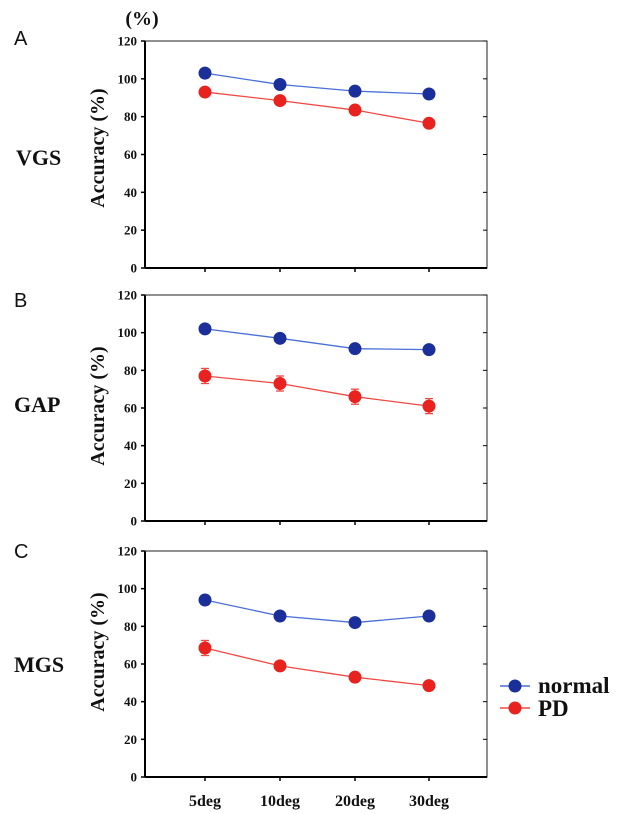 The image size is (641, 814). What do you see at coordinates (574, 685) in the screenshot?
I see `legend-label-normal: normal` at bounding box center [574, 685].